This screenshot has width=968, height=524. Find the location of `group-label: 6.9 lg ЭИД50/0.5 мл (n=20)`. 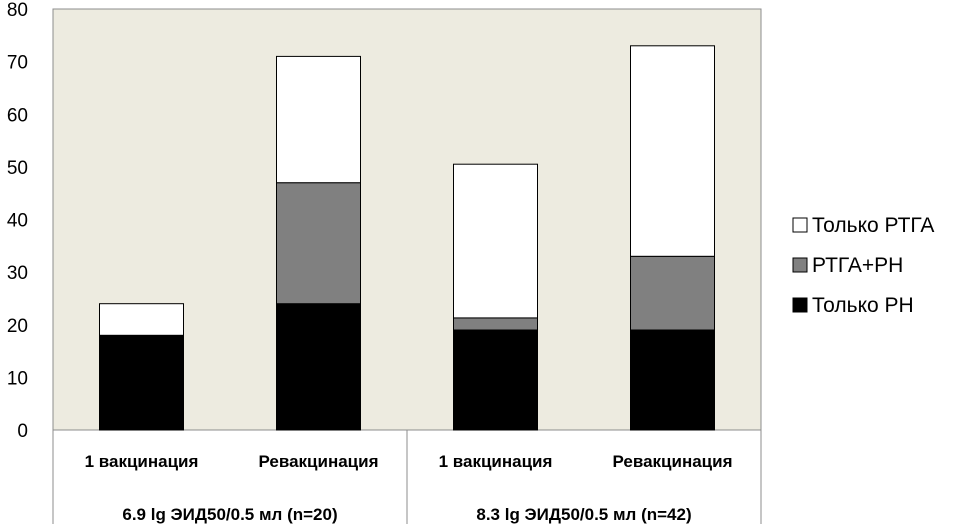

group-label: 6.9 lg ЭИД50/0.5 мл (n=20) is located at coordinates (229, 514).